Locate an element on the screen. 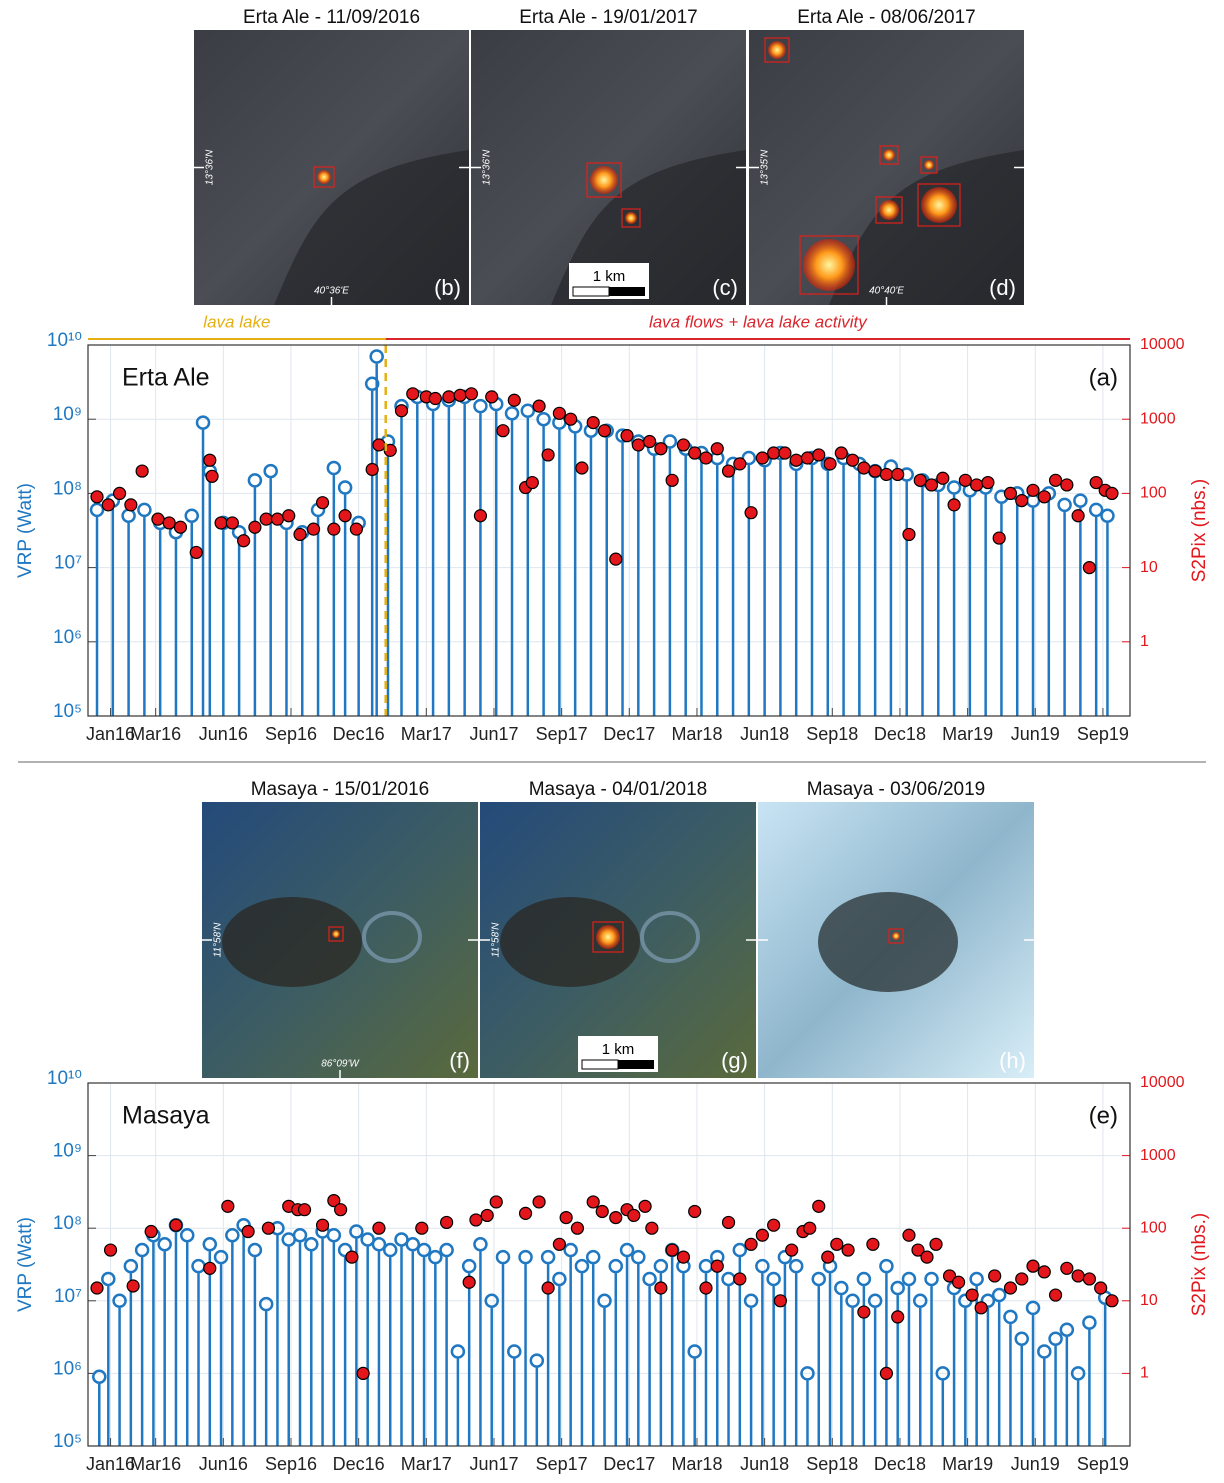 This screenshot has width=1224, height=1483. x-tick-label: Dec18 is located at coordinates (900, 734).